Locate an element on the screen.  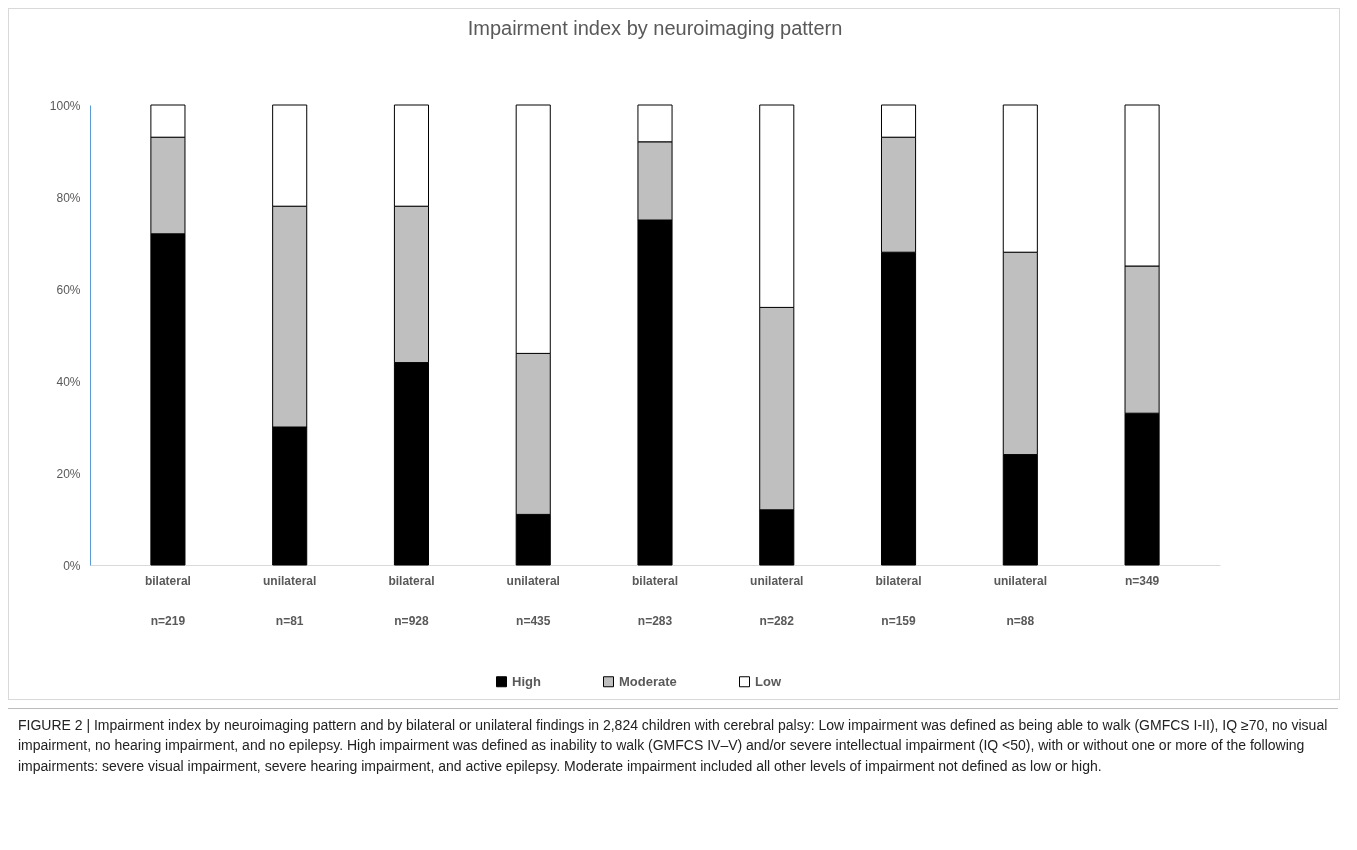
caption: FIGURE 2 | Impairment index by neuroimaging pattern and by bilateral or unilateral findings in 2,824 children with cerebral palsy: Low impairment was defined as being able to walk (GMFCS I-II), IQ ≥70, no visual impairment, no hearing impairment, and no epilepsy. High impairment was defined as inability to walk (GMFCS IV–V) and/or severe intellectual impairment (IQ <50), with or without one or more of the following impairments: severe visual impairment, severe hearing impairment, and active epilepsy. Moderate impairment included all other levels of impairment not defined as low or high. is located at coordinates (673, 746).